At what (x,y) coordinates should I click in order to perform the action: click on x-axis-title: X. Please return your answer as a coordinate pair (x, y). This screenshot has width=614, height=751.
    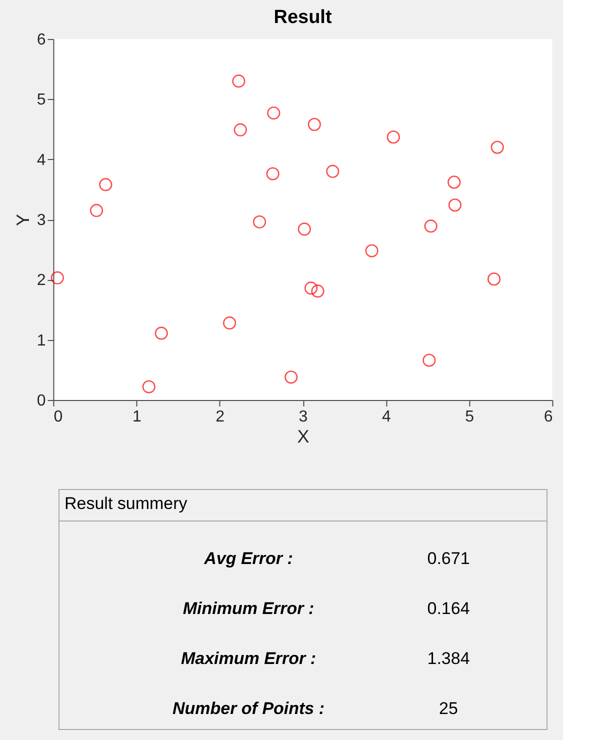
    Looking at the image, I should click on (303, 436).